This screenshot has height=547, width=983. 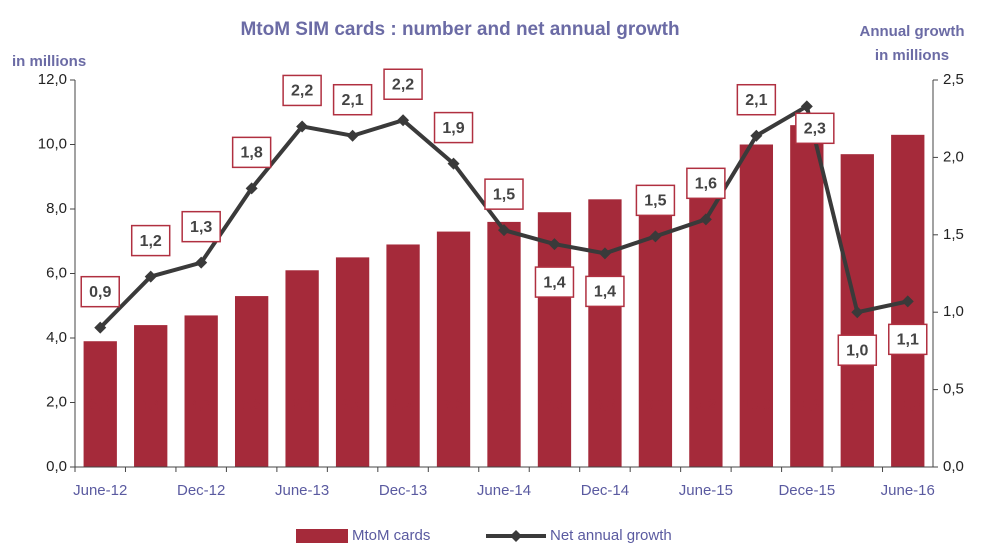 What do you see at coordinates (201, 490) in the screenshot?
I see `x-tick-label: Dec-12` at bounding box center [201, 490].